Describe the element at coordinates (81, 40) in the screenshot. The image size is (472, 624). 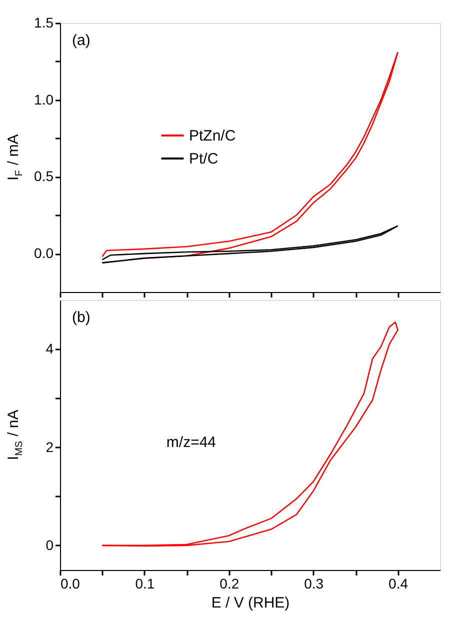
I see `annotation: (a)` at that location.